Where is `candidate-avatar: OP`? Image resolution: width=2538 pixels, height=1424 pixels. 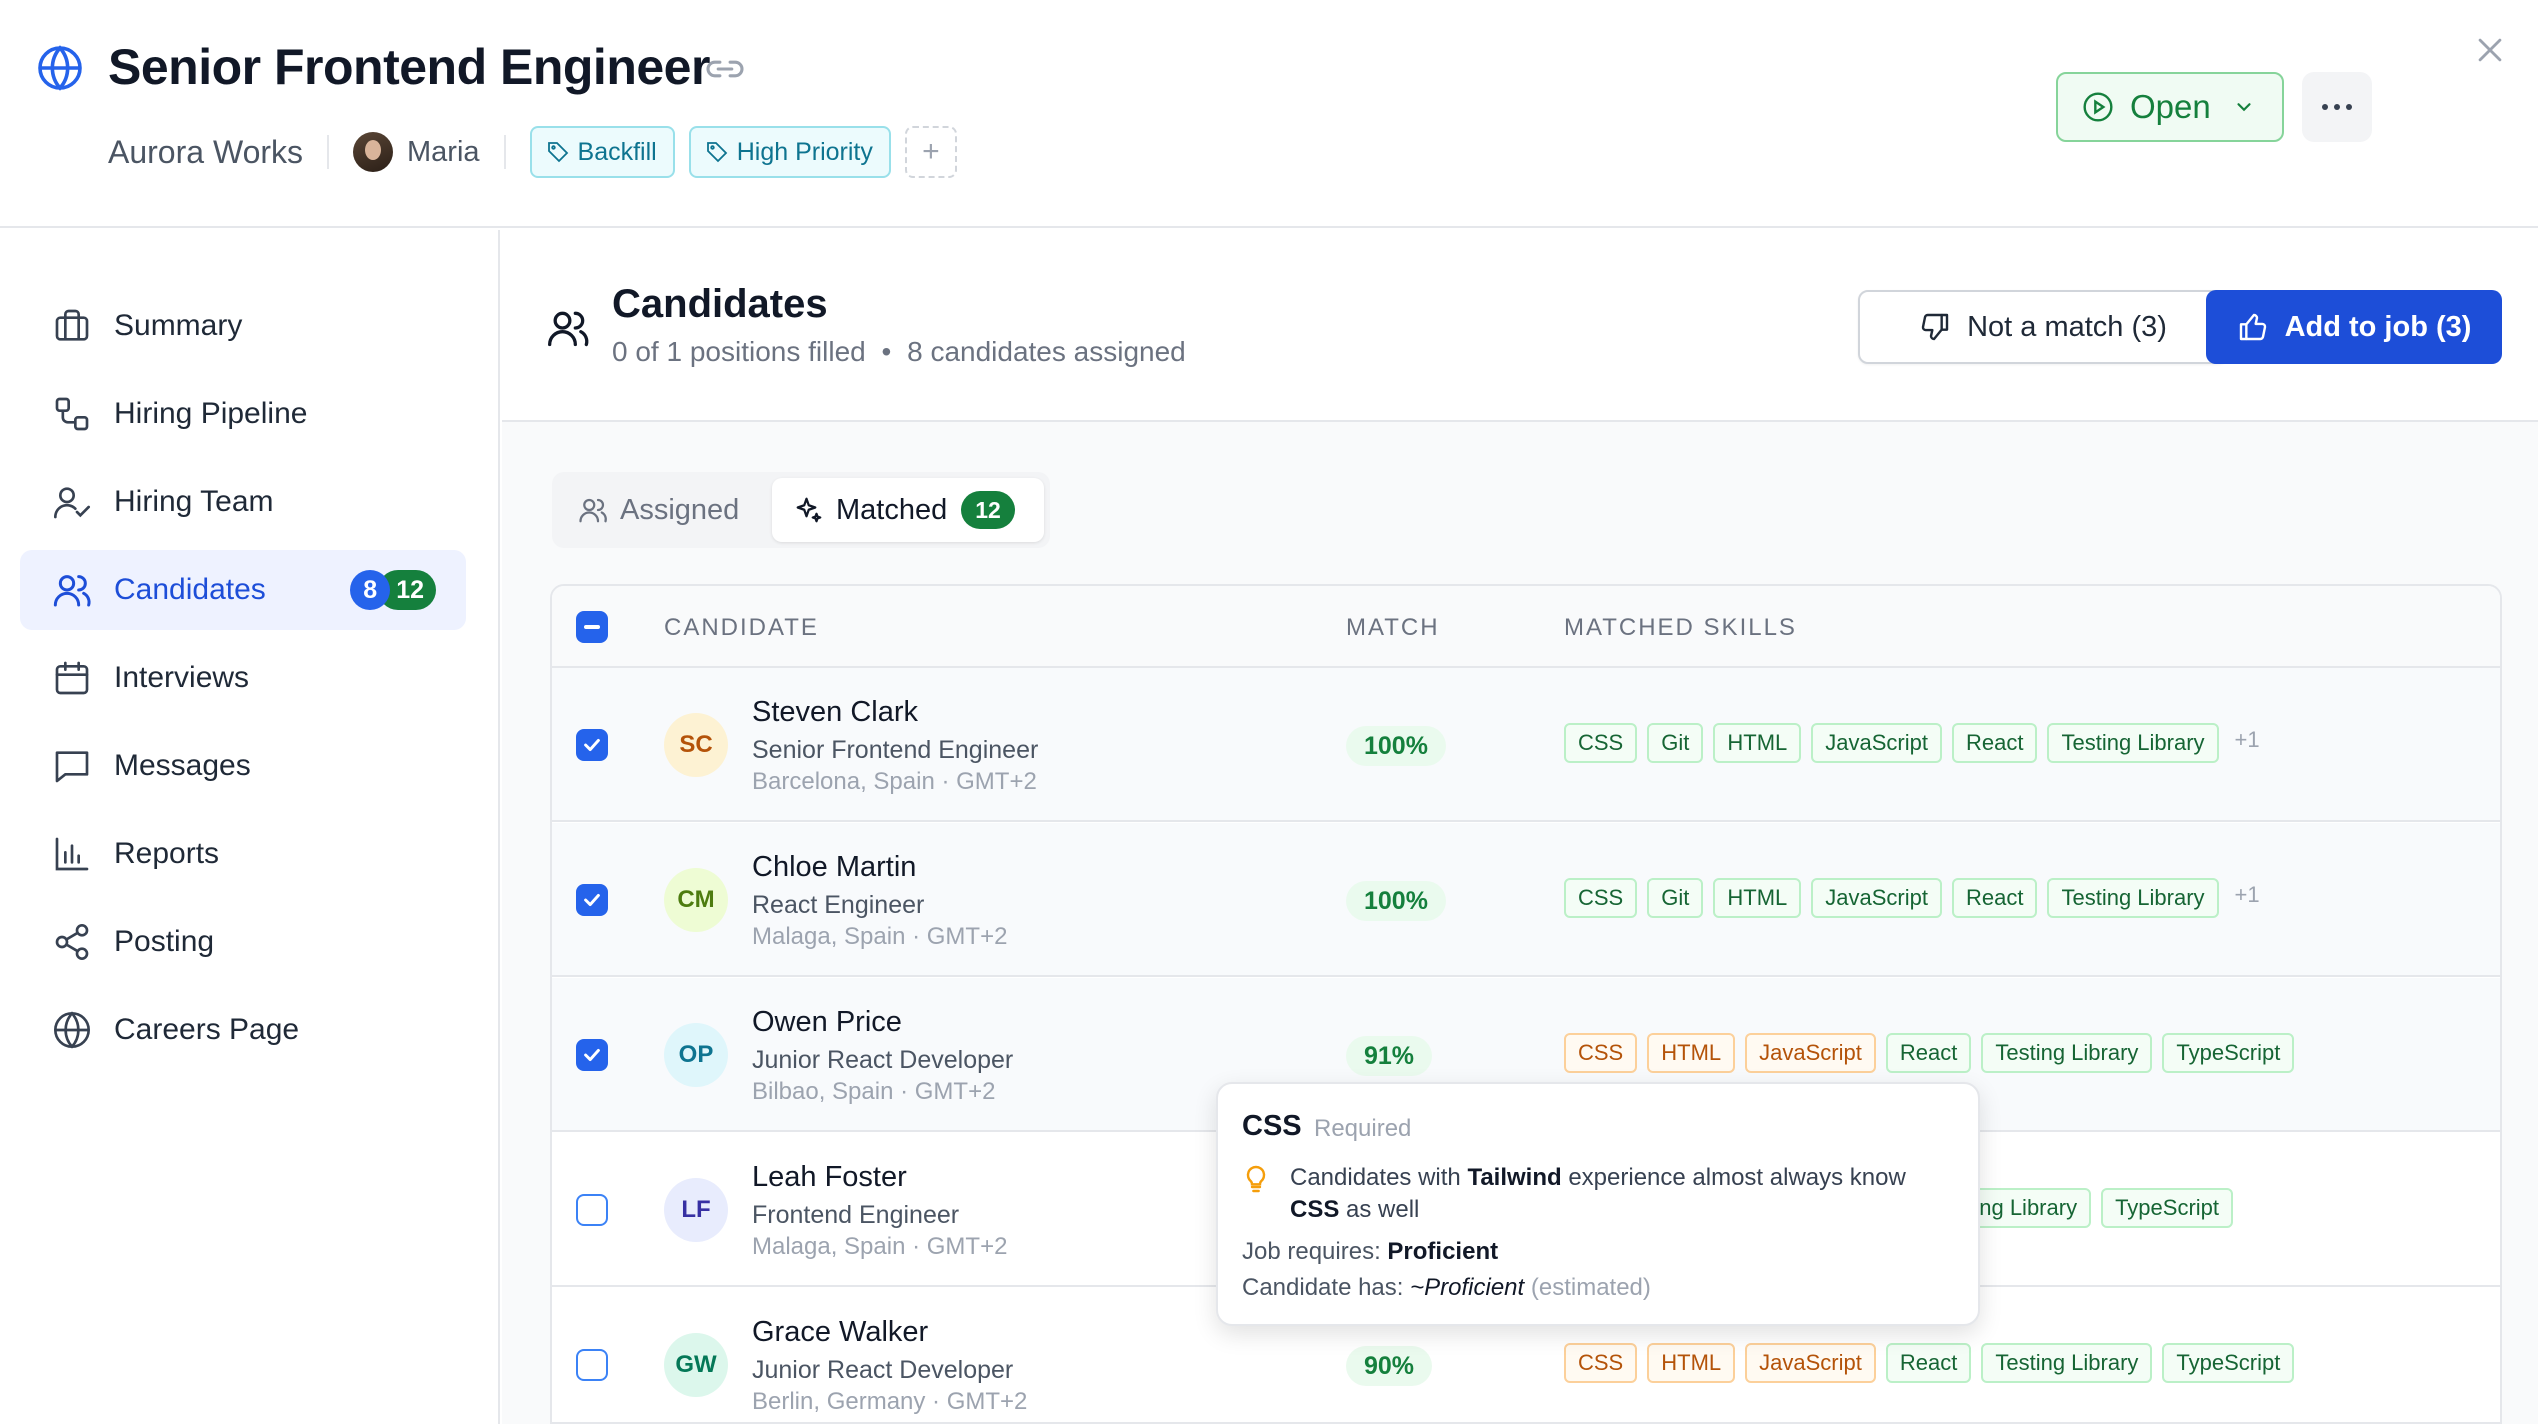
candidate-avatar: OP is located at coordinates (696, 1055).